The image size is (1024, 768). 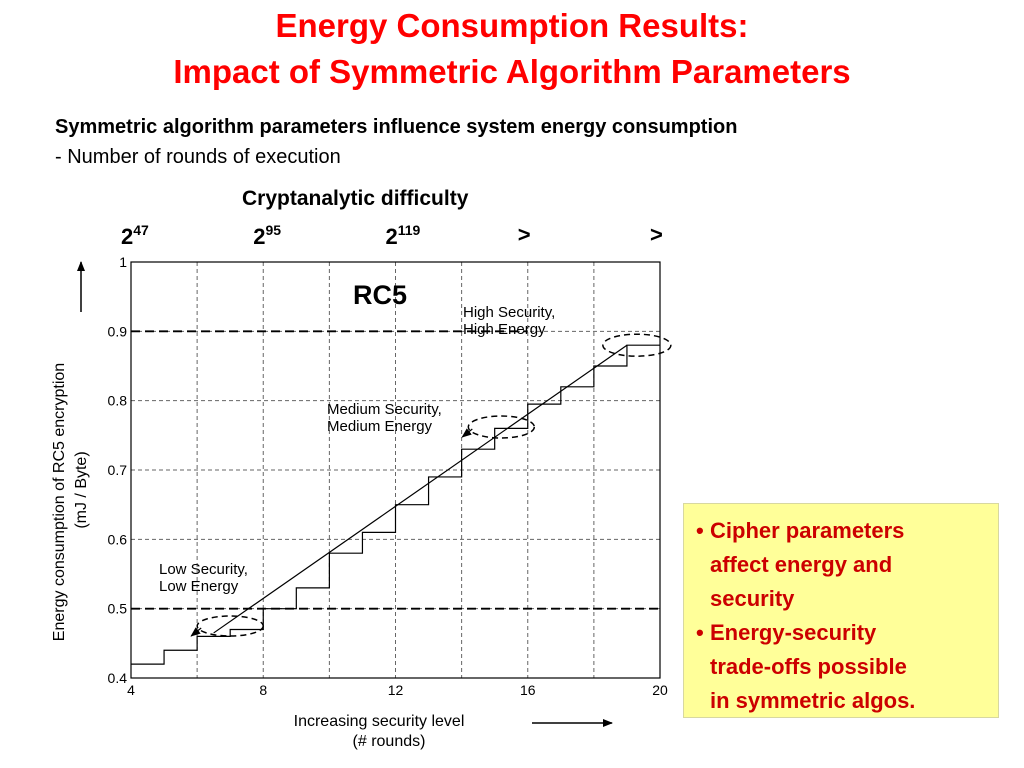 What do you see at coordinates (389, 741) in the screenshot?
I see `x-axis-label-line2: (# rounds)` at bounding box center [389, 741].